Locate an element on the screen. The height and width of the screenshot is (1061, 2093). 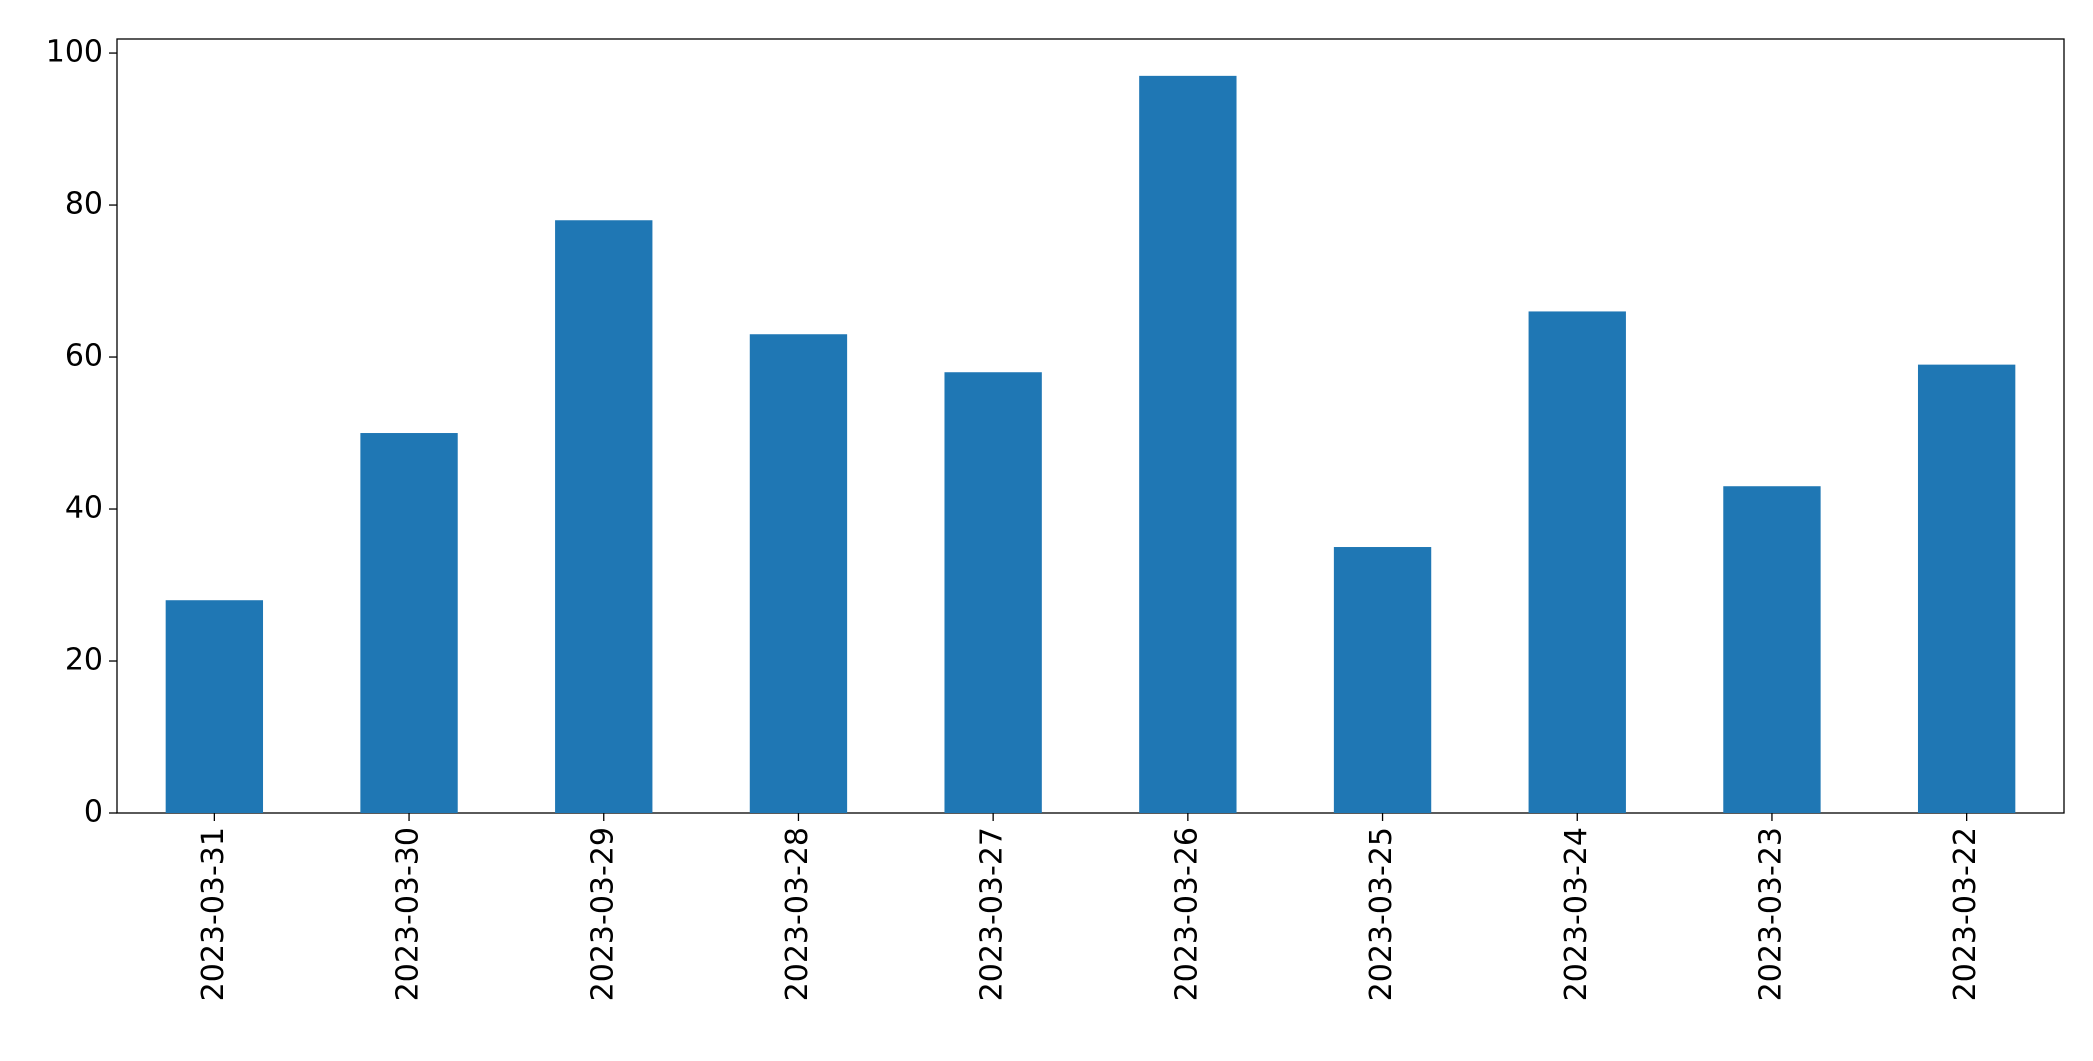
x-tick-label: 2023-03-24 is located at coordinates (1576, 914).